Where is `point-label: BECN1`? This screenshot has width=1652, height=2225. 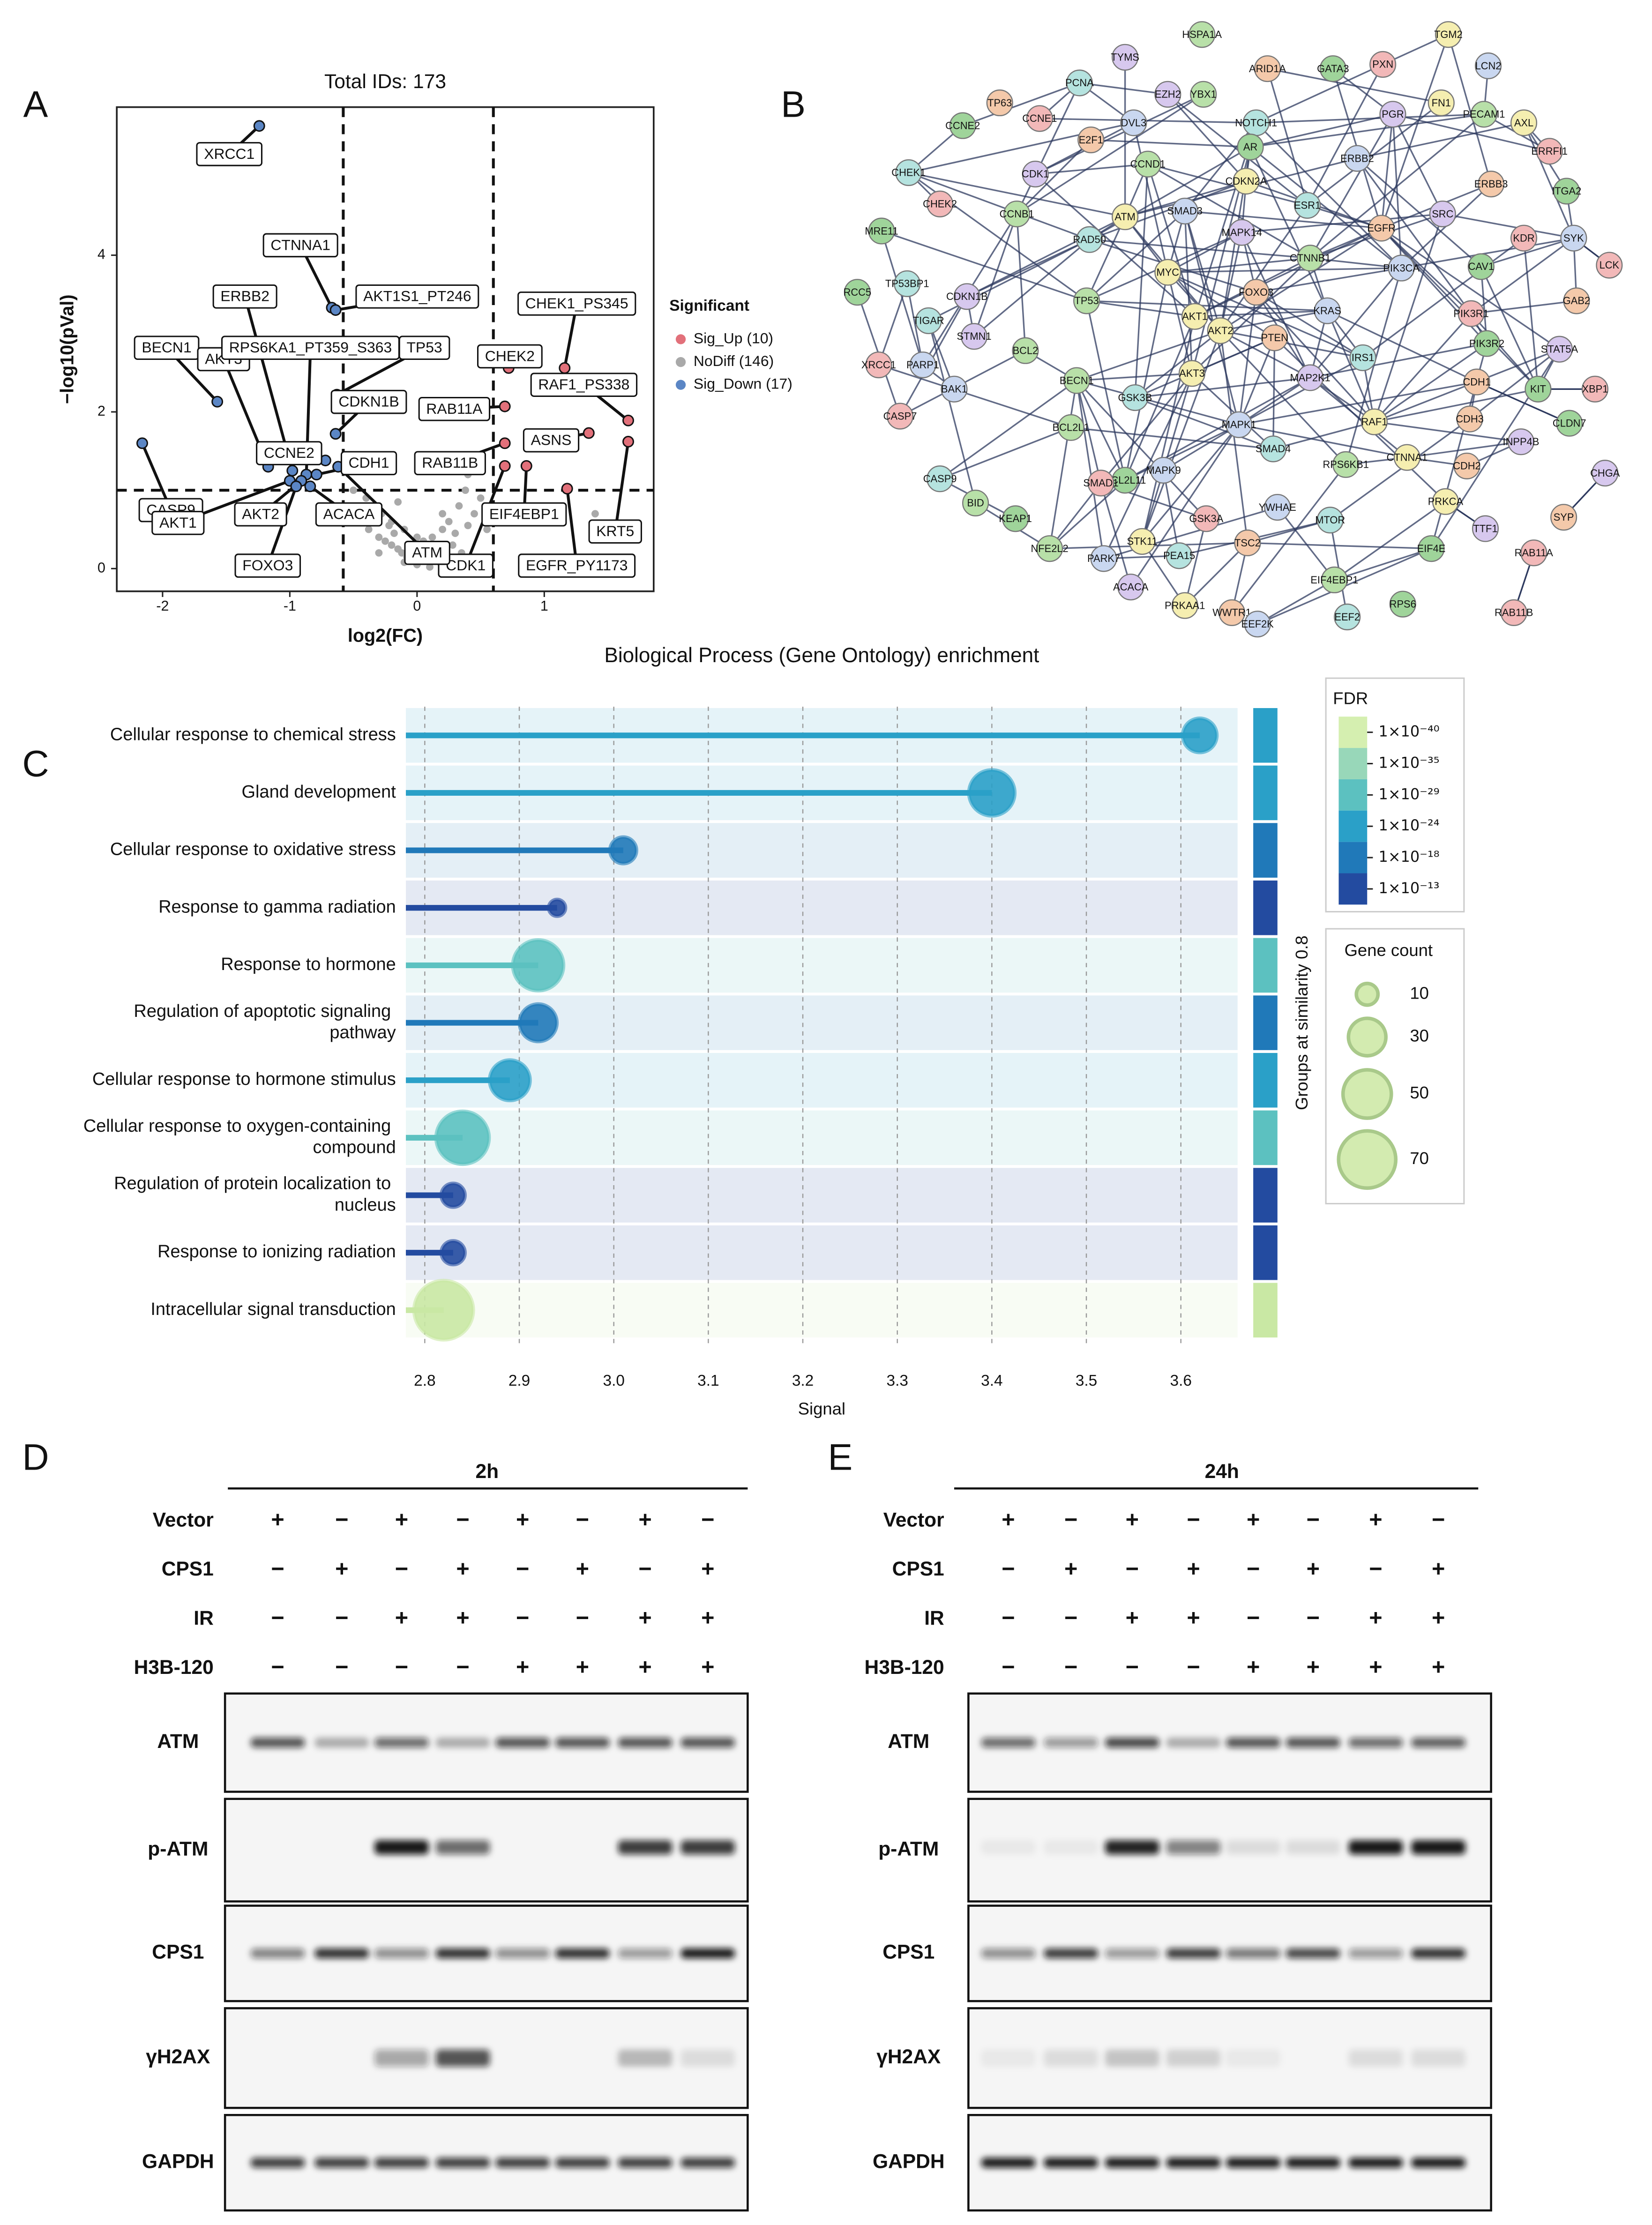 point-label: BECN1 is located at coordinates (167, 347).